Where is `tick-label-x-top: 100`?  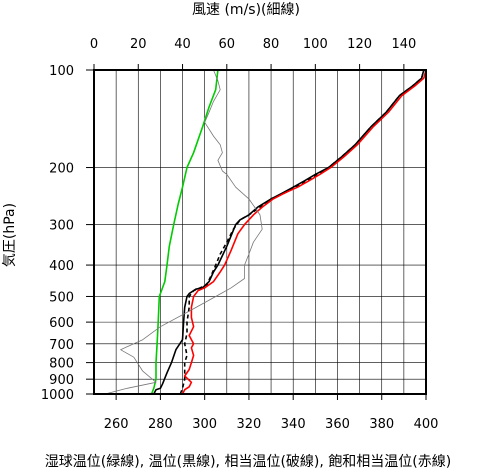
tick-label-x-top: 100 is located at coordinates (315, 44).